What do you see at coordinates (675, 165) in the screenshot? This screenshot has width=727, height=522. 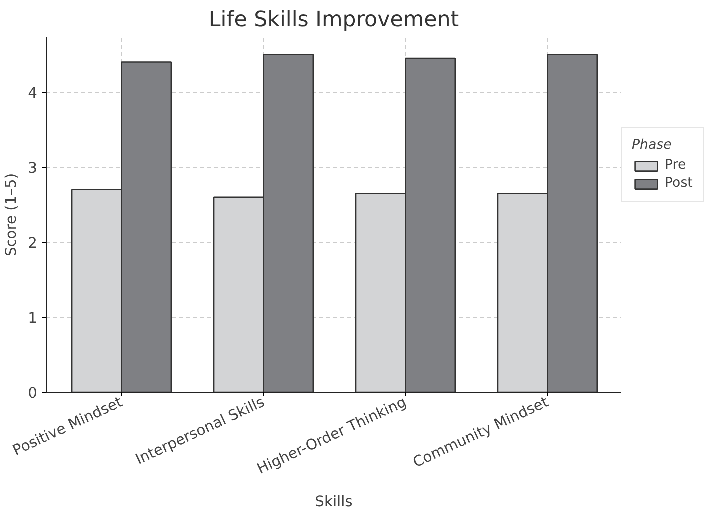 I see `legend-label: Pre` at bounding box center [675, 165].